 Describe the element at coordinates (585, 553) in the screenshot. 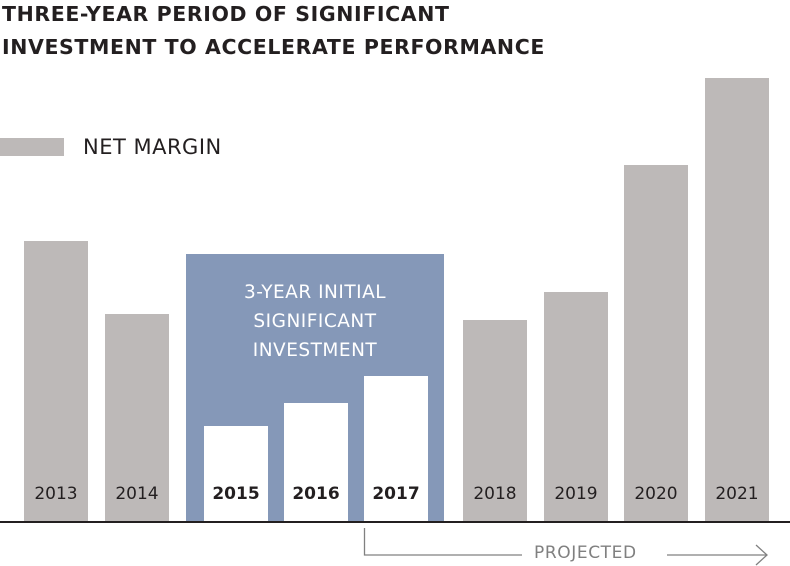

I see `projected-label: PROJECTED` at that location.